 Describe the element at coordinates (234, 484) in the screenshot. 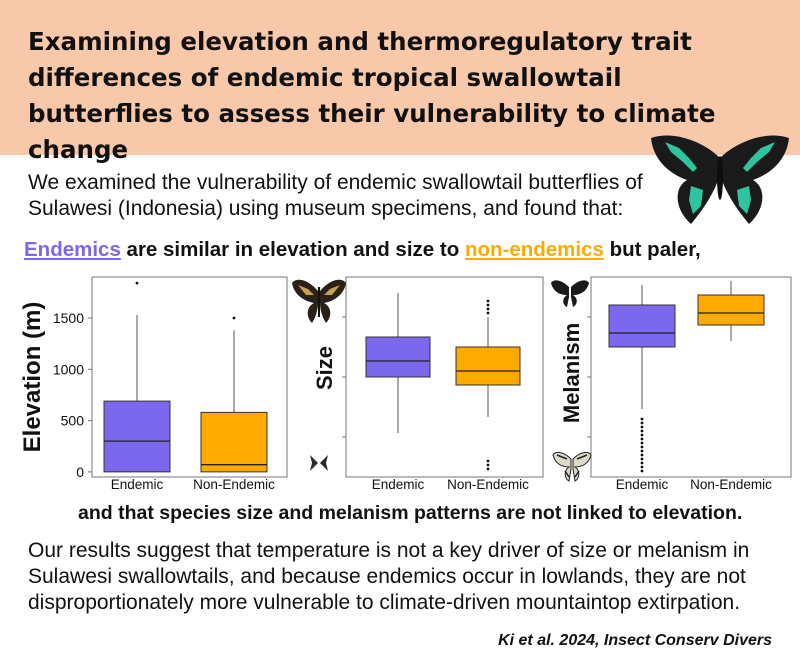

I see `elevation-category-non-endemic: Non-Endemic` at that location.